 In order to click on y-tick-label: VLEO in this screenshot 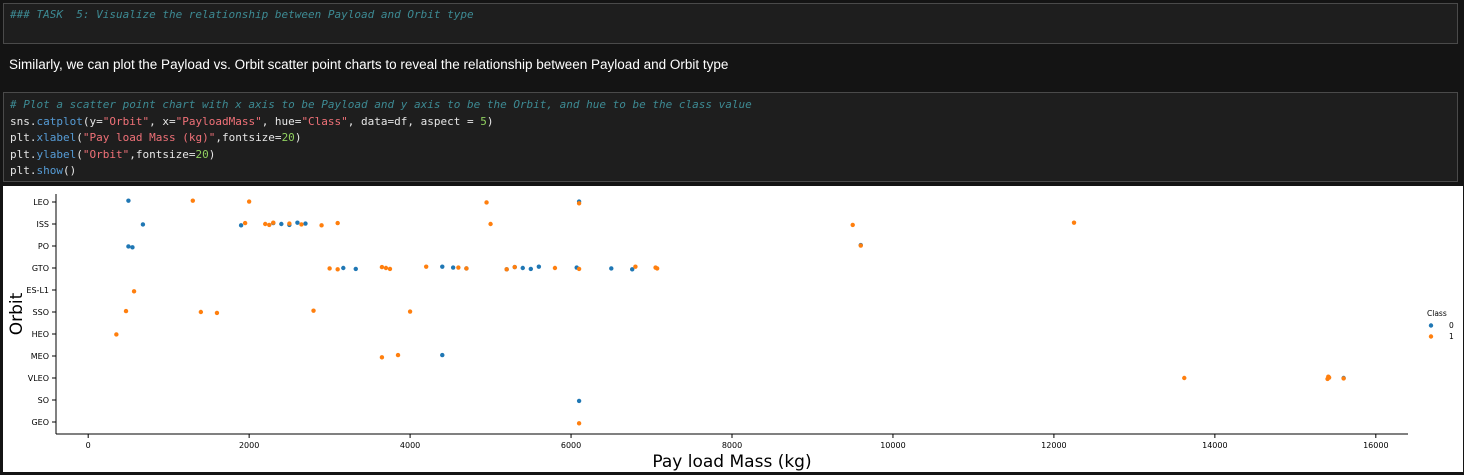, I will do `click(38, 378)`.